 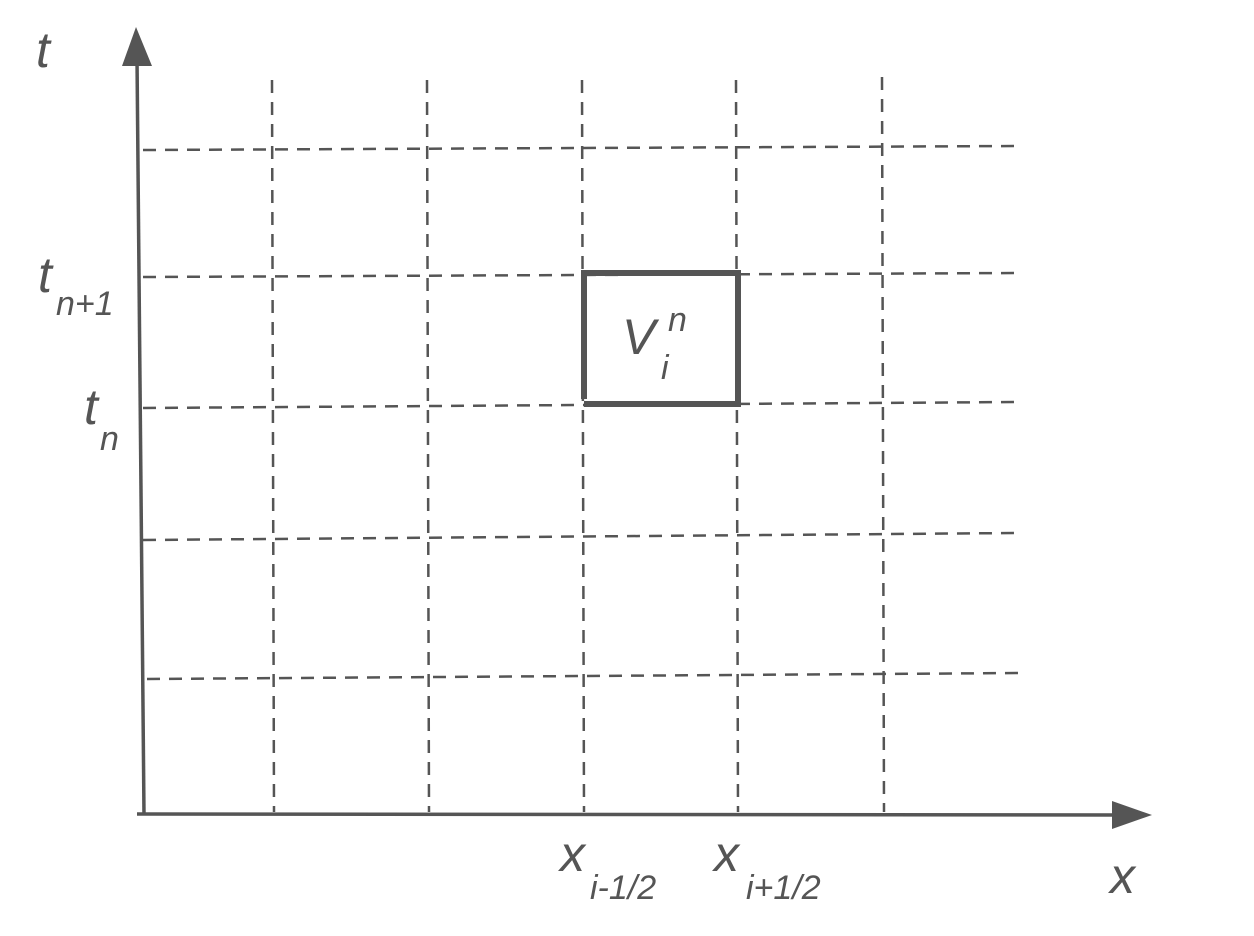 What do you see at coordinates (137, 46) in the screenshot?
I see `t-axis-arrowhead` at bounding box center [137, 46].